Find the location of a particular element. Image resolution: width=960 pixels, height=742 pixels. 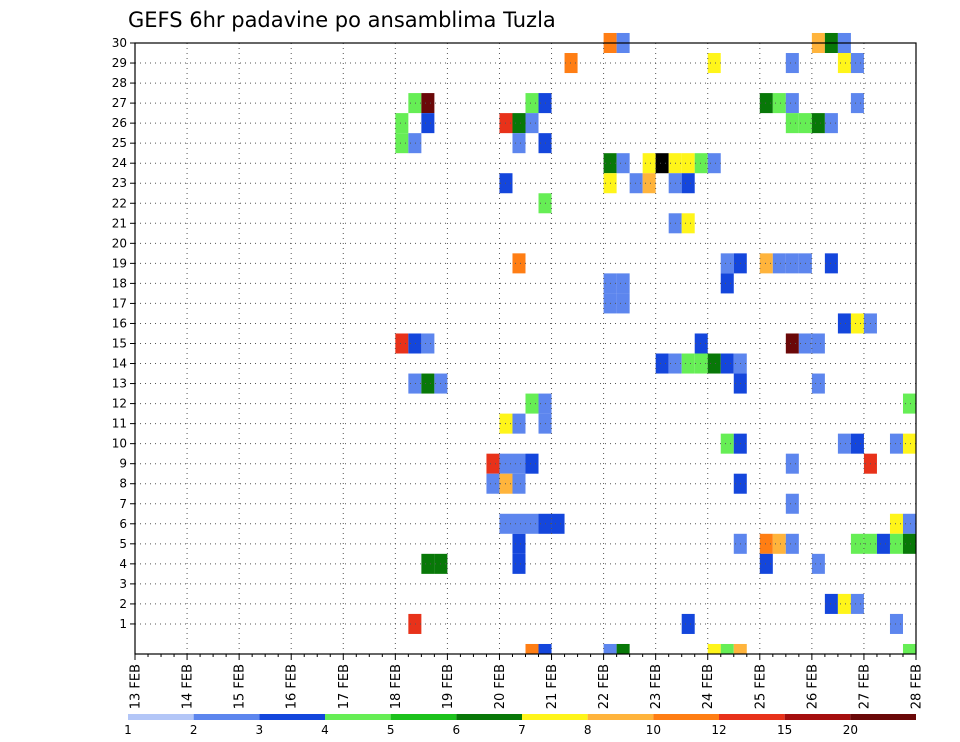

x-tick-label: 14 FEB is located at coordinates (188, 686).